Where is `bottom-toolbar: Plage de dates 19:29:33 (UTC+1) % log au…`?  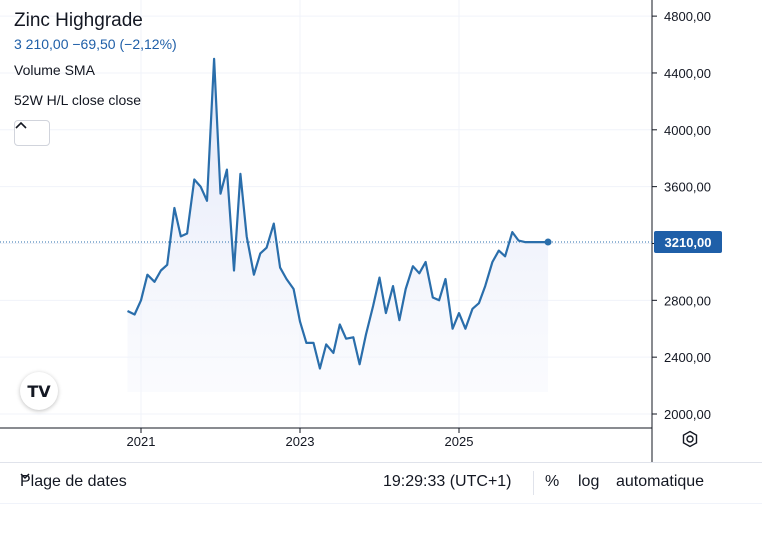 bottom-toolbar: Plage de dates 19:29:33 (UTC+1) % log au… is located at coordinates (381, 482).